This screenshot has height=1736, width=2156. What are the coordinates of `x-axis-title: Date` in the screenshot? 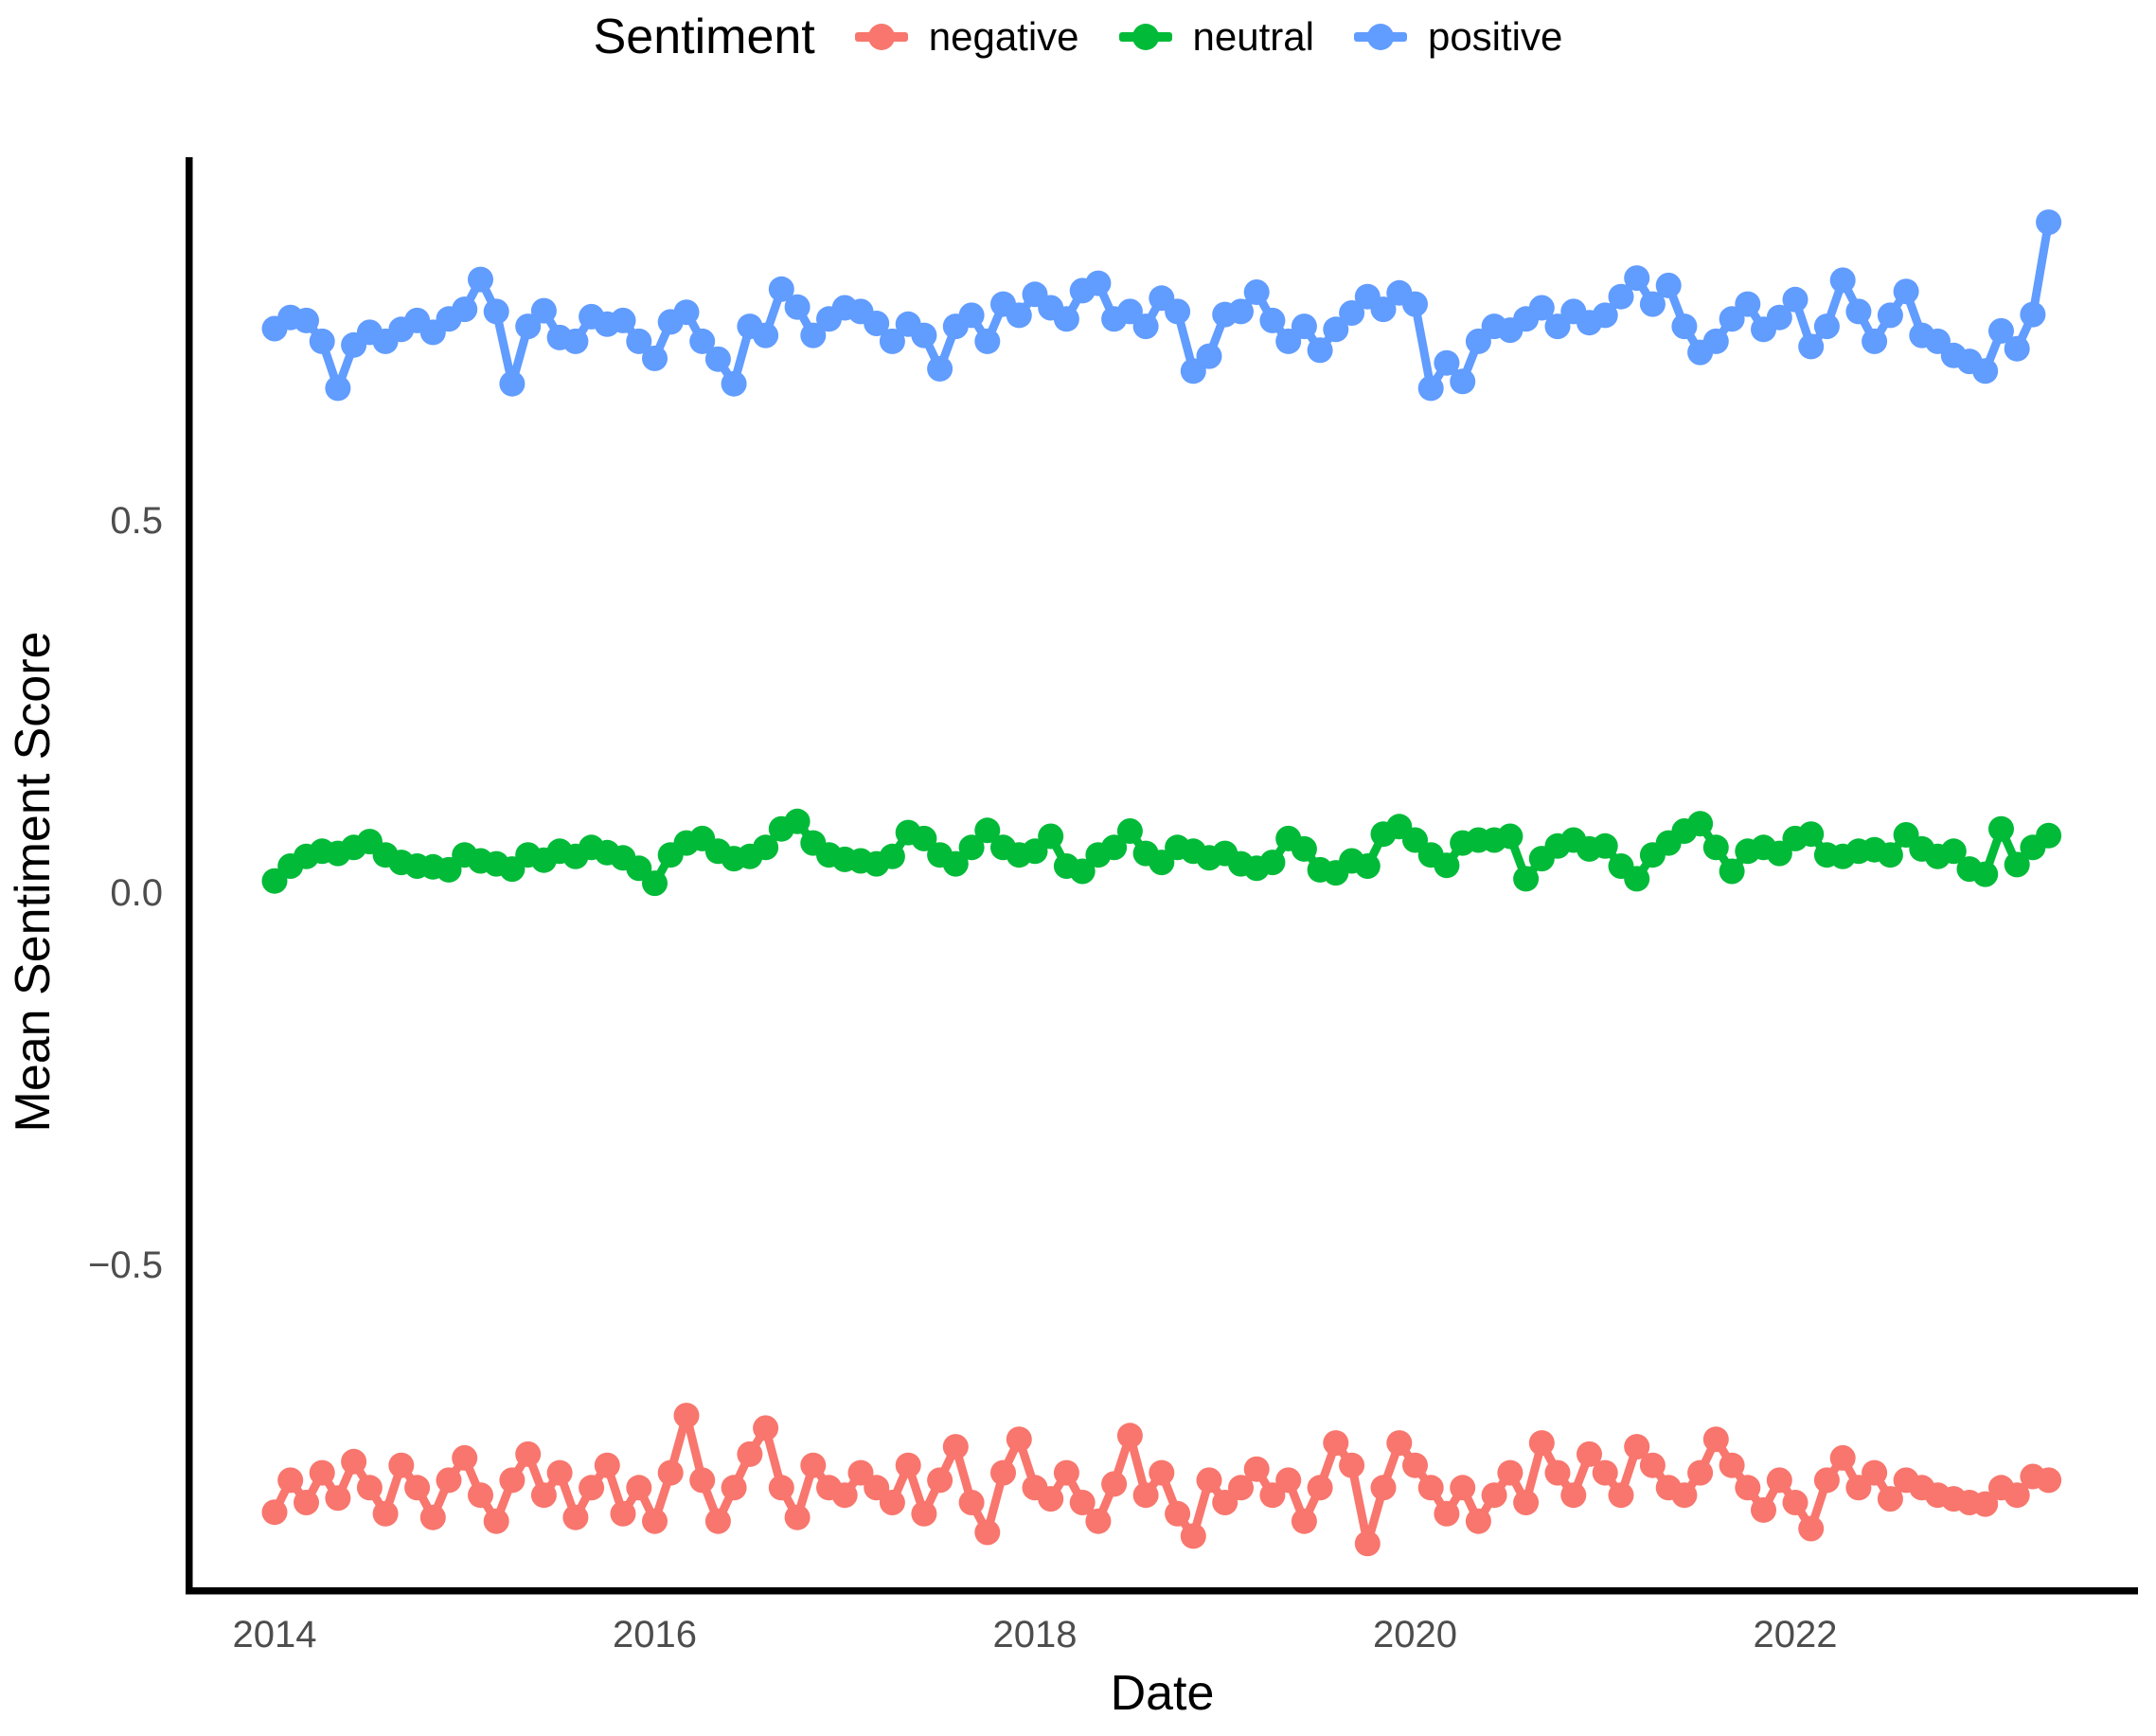 It's located at (1162, 1693).